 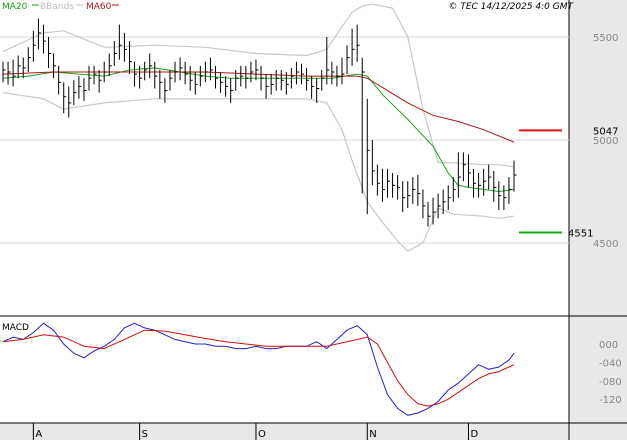 What do you see at coordinates (15, 328) in the screenshot?
I see `macd-label: MACD` at bounding box center [15, 328].